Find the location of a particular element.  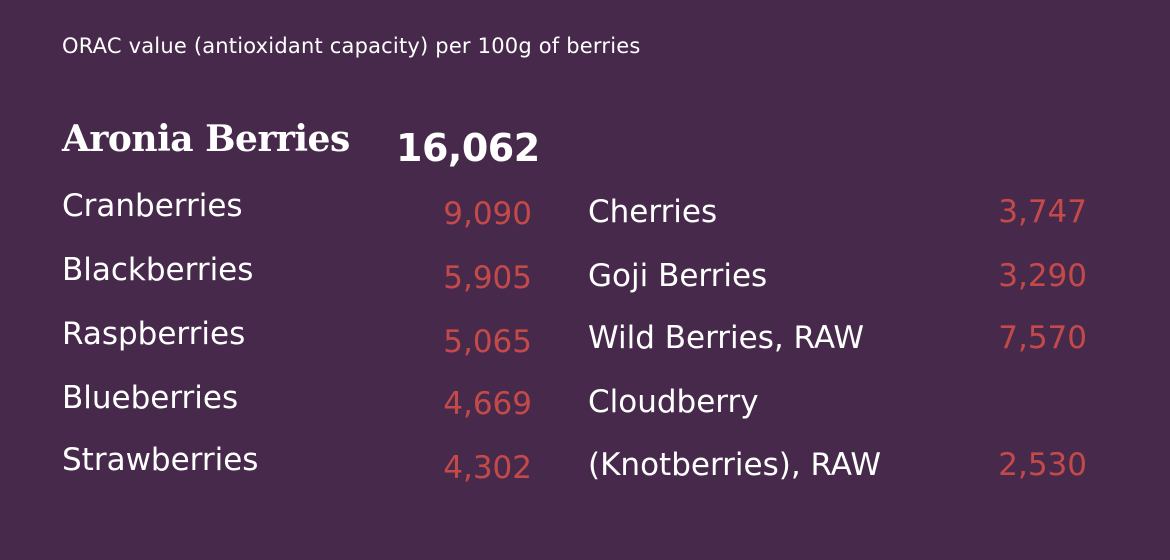

berry-name: Cranberries is located at coordinates (152, 206).